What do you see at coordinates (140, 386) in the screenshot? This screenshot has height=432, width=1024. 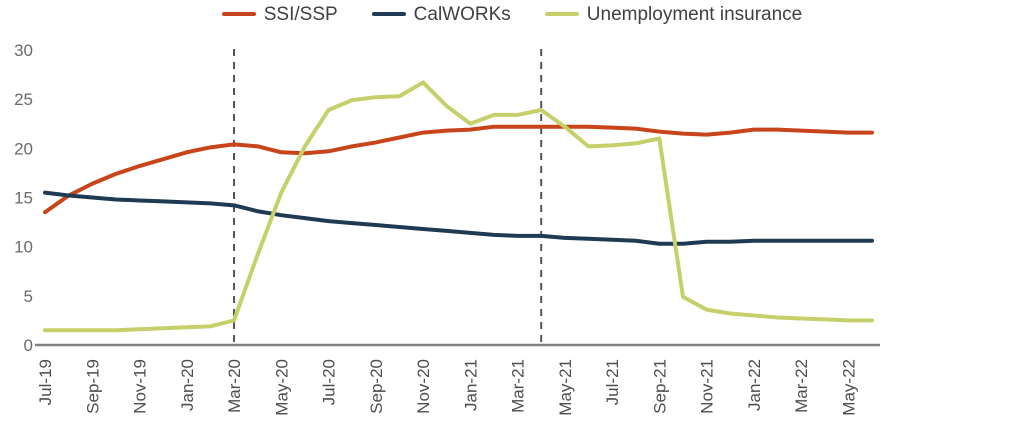 I see `x-axis-tick-label: Nov-19` at bounding box center [140, 386].